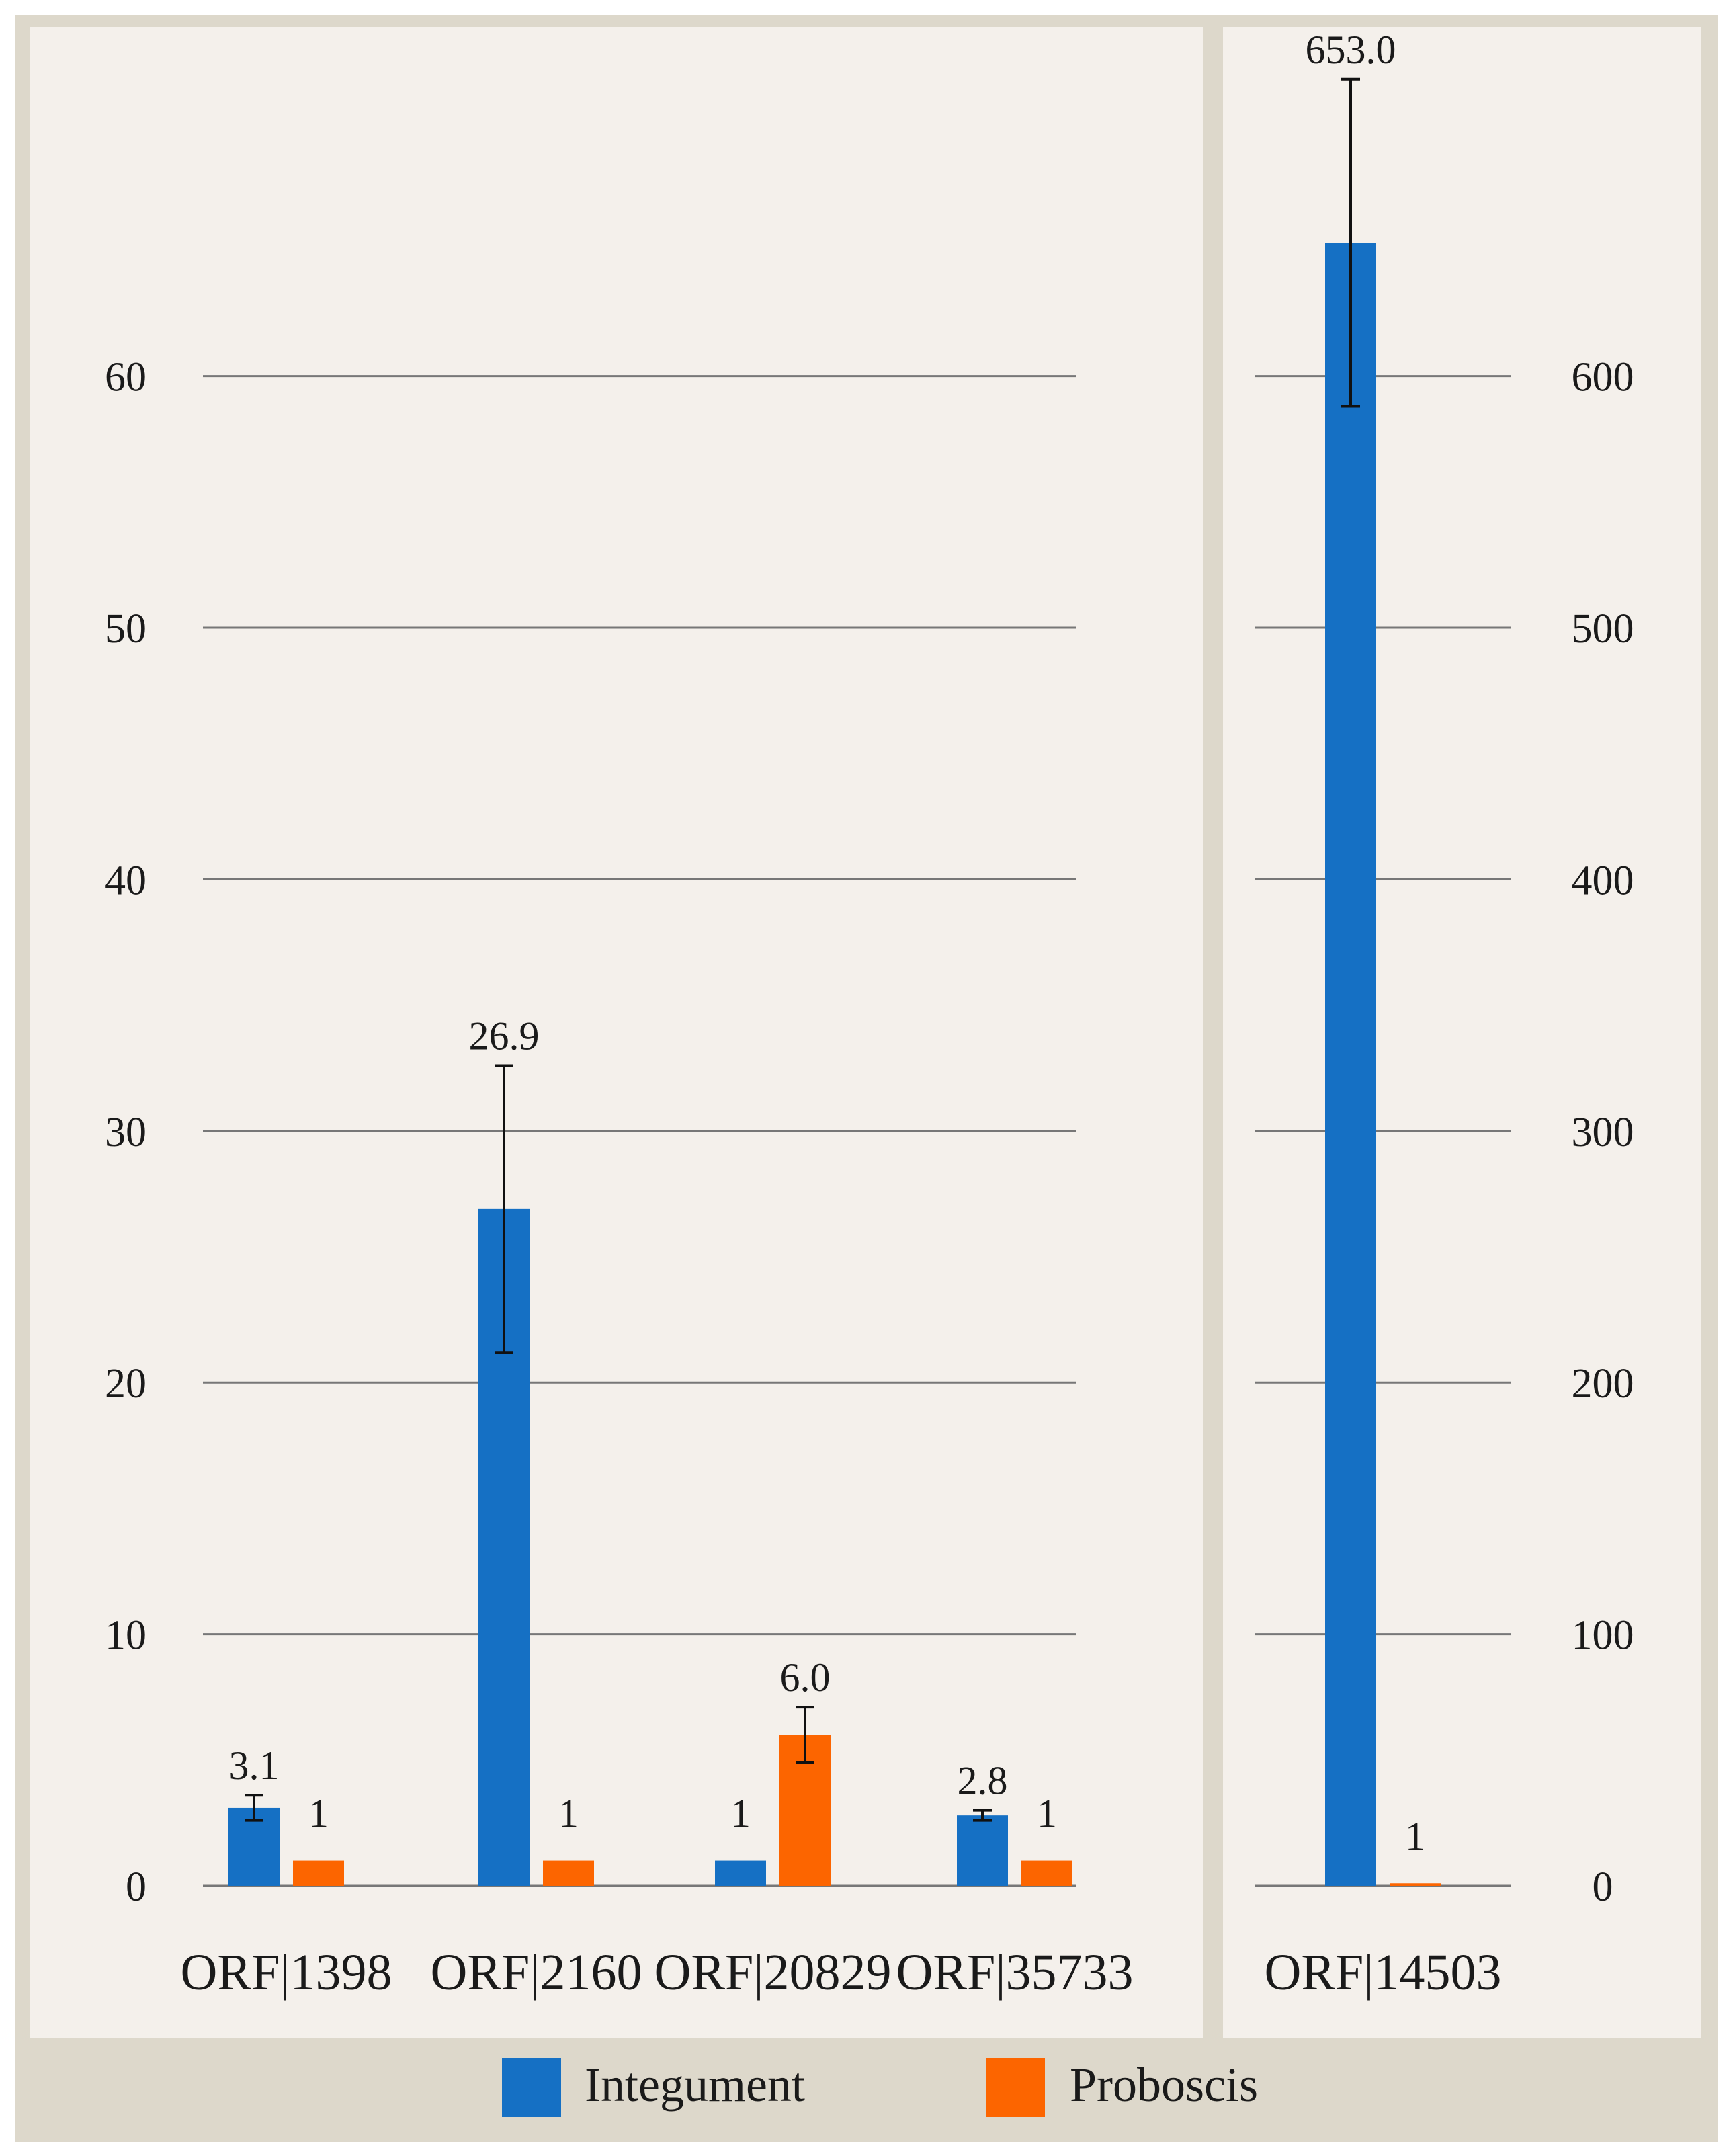  Describe the element at coordinates (254, 1766) in the screenshot. I see `data-label-integument-orf-1398: 3.1` at that location.